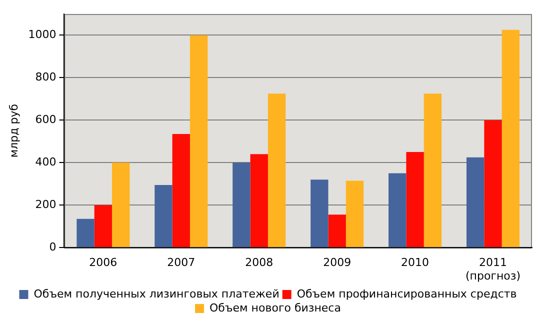 The width and height of the screenshot is (550, 324). What do you see at coordinates (13, 131) in the screenshot?
I see `y-axis-title: млрд руб` at bounding box center [13, 131].